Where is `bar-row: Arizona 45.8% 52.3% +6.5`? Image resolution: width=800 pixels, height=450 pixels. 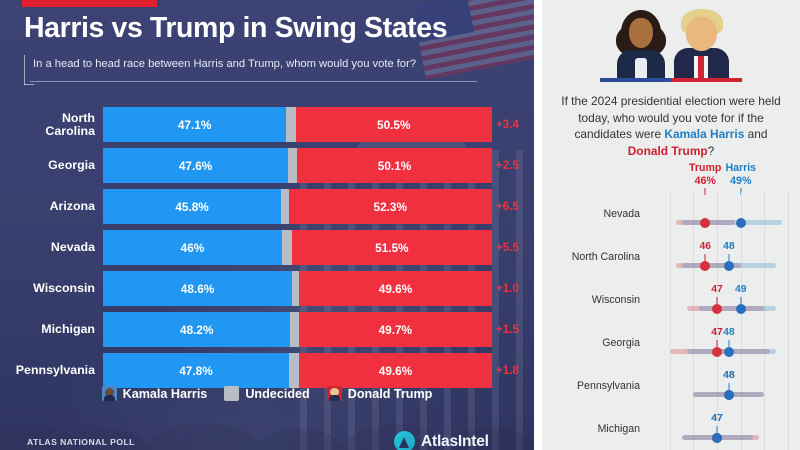
bar-row: Arizona 45.8% 52.3% +6.5 is located at coordinates (267, 206).